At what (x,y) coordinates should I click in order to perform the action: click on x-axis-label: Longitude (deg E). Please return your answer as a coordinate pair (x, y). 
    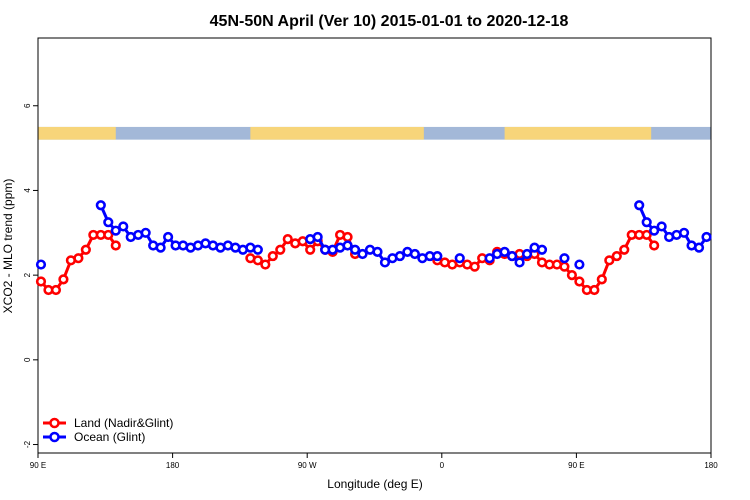
    Looking at the image, I should click on (374, 484).